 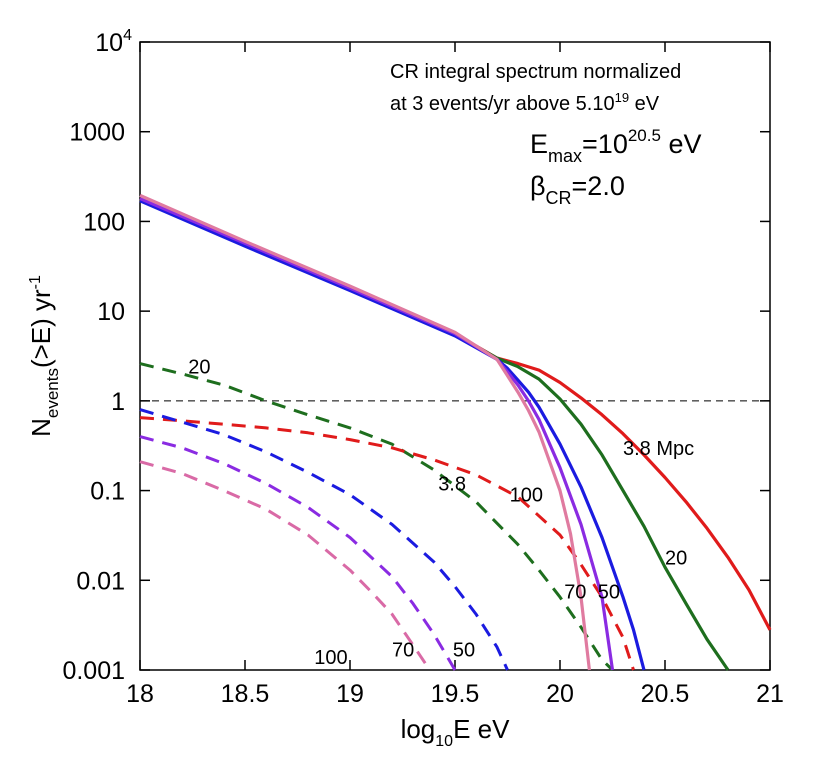 What do you see at coordinates (577, 189) in the screenshot?
I see `beta-label: βCR=2.0` at bounding box center [577, 189].